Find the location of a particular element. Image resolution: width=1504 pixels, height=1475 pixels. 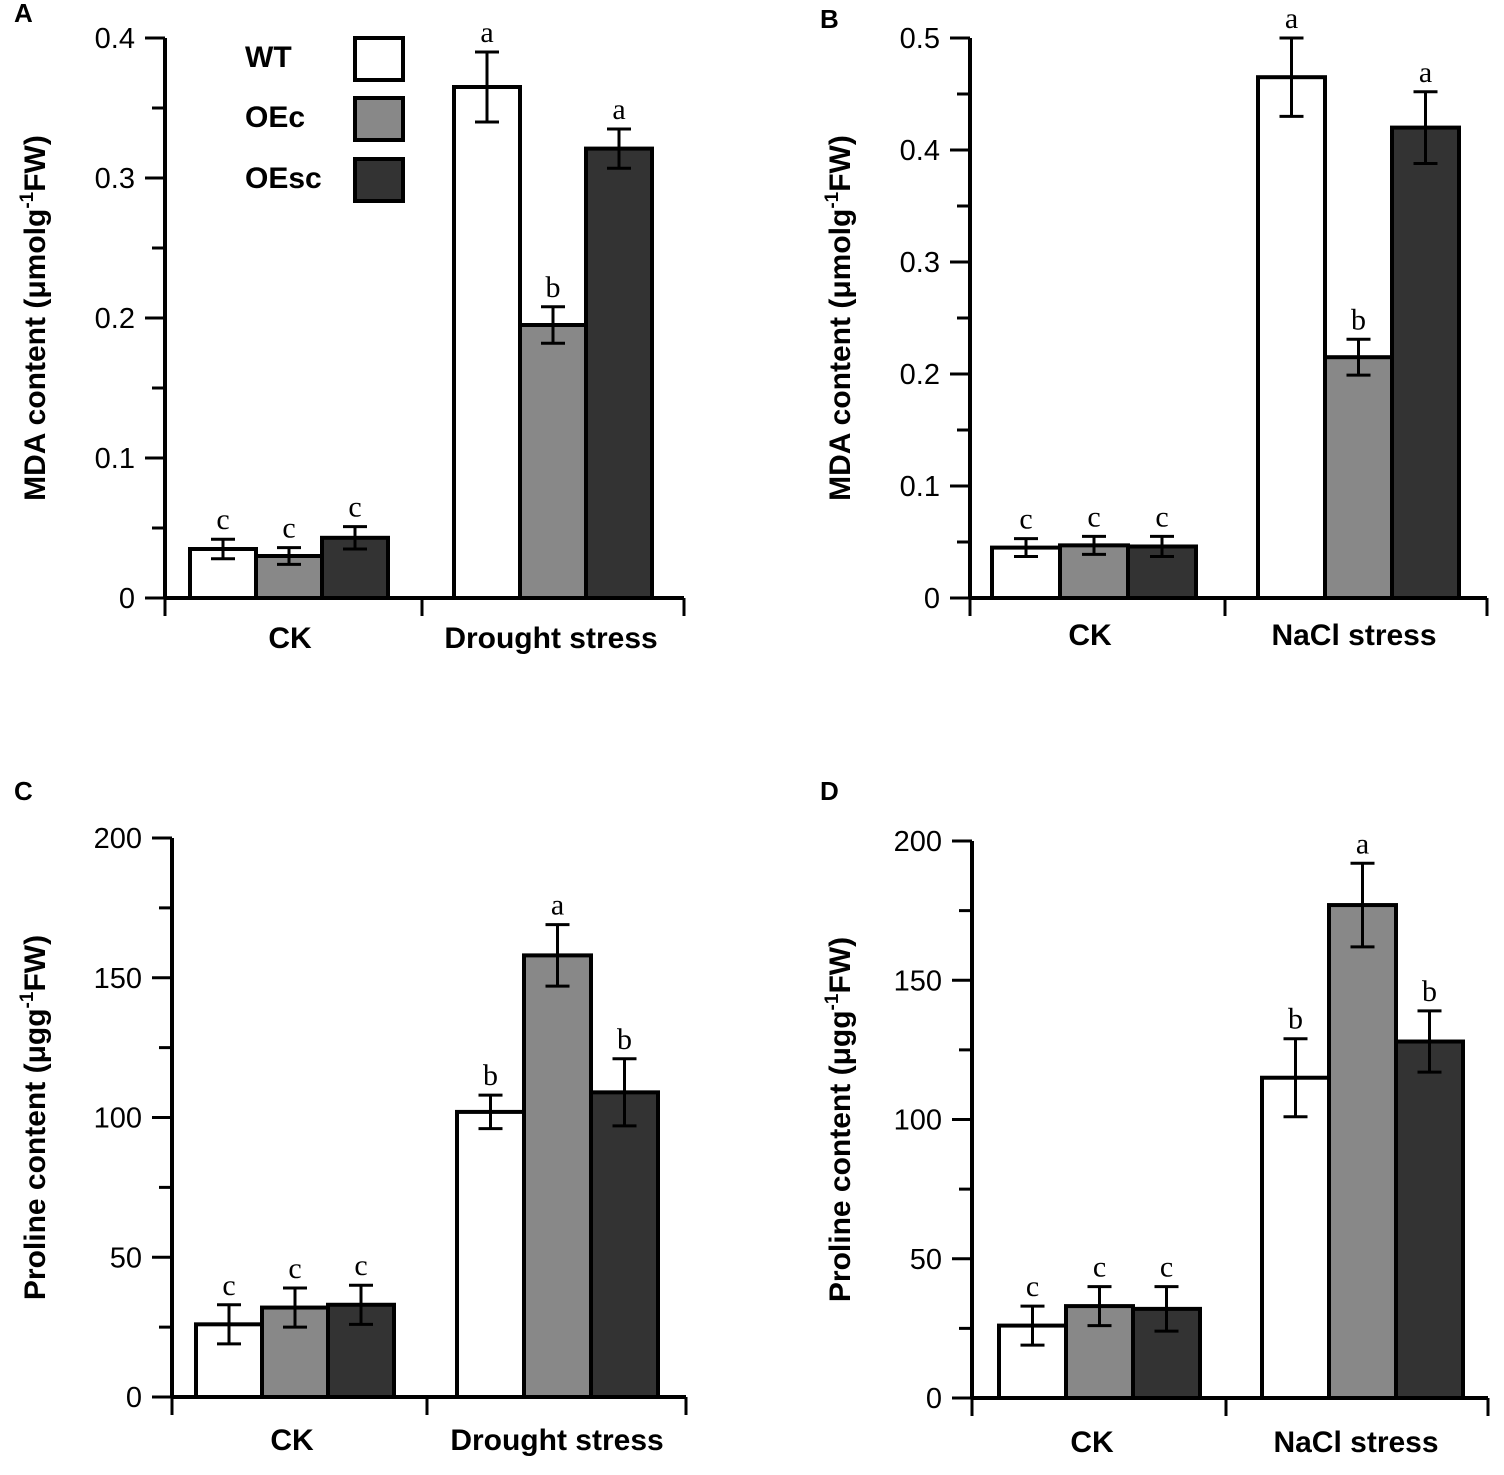

legend-label-oesc: OEsc is located at coordinates (283, 178).